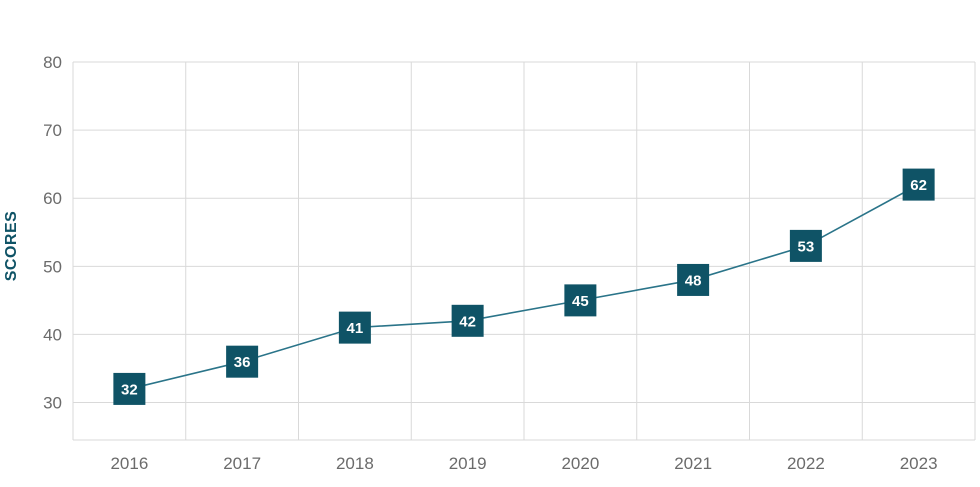 The height and width of the screenshot is (487, 980). I want to click on data-point: 48, so click(693, 279).